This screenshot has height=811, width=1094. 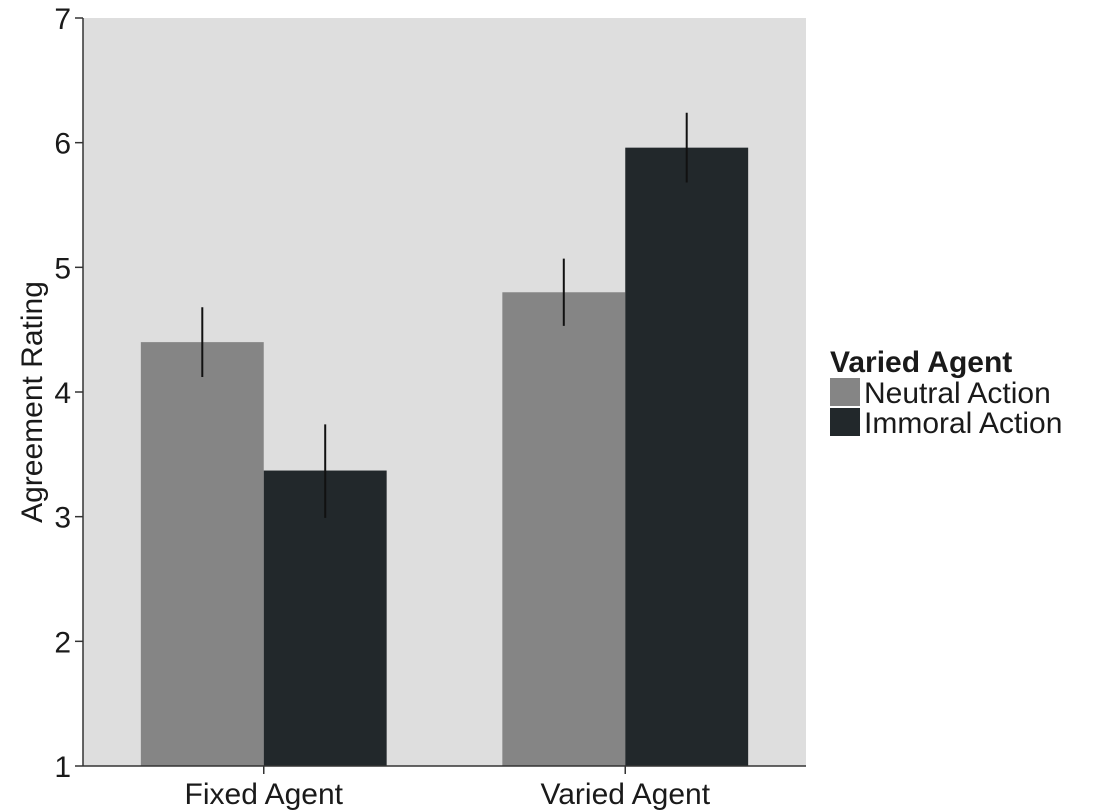 I want to click on x-tick-label: Fixed Agent, so click(x=264, y=794).